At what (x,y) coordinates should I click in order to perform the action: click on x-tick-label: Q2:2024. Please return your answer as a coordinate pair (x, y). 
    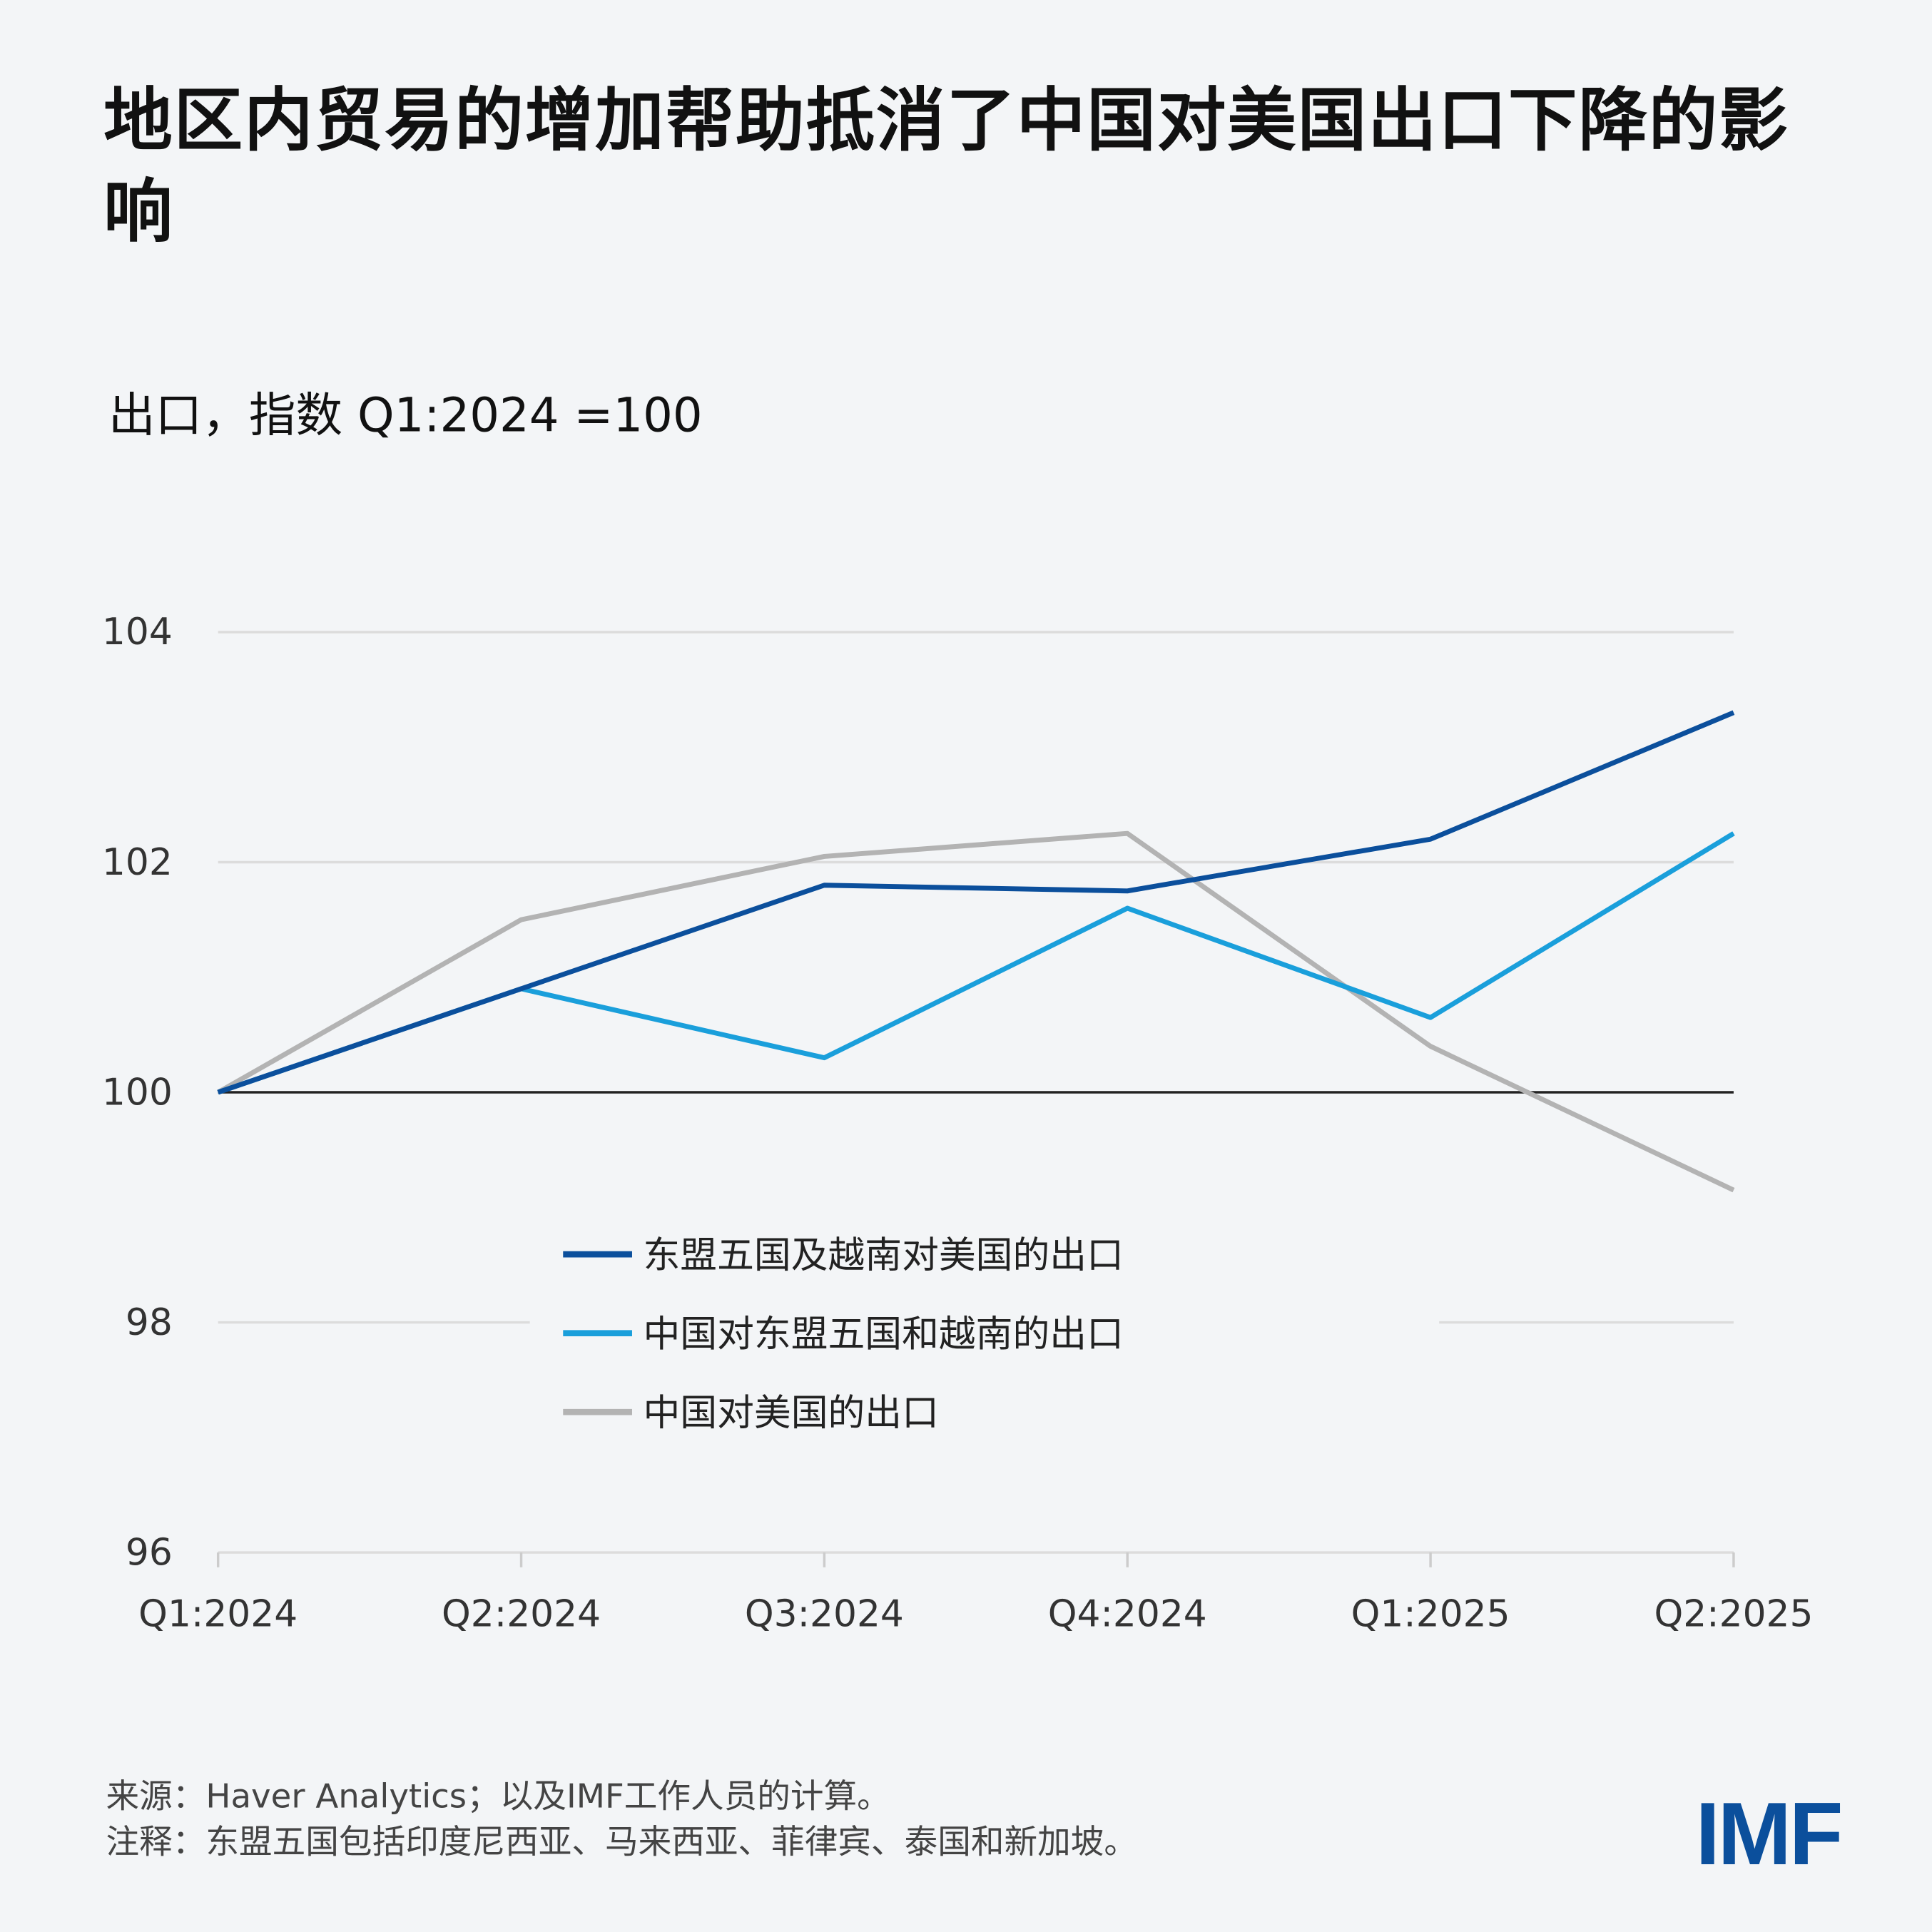
    Looking at the image, I should click on (521, 1614).